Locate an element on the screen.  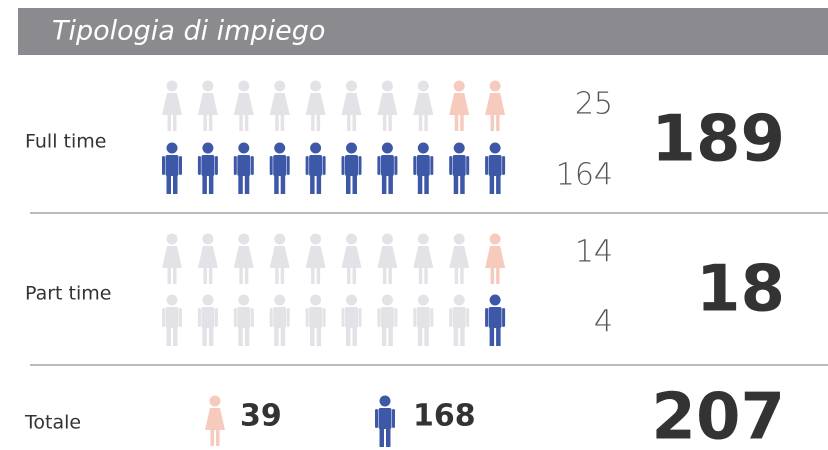
men-count: 4 is located at coordinates (603, 322).